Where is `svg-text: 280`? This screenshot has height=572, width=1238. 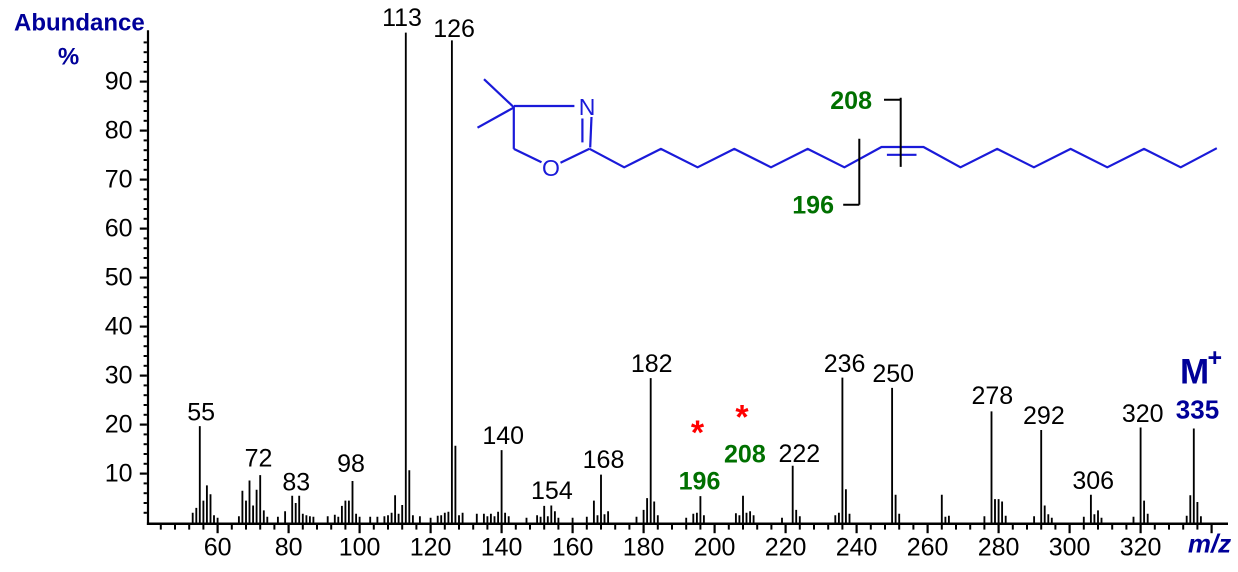 svg-text: 280 is located at coordinates (999, 548).